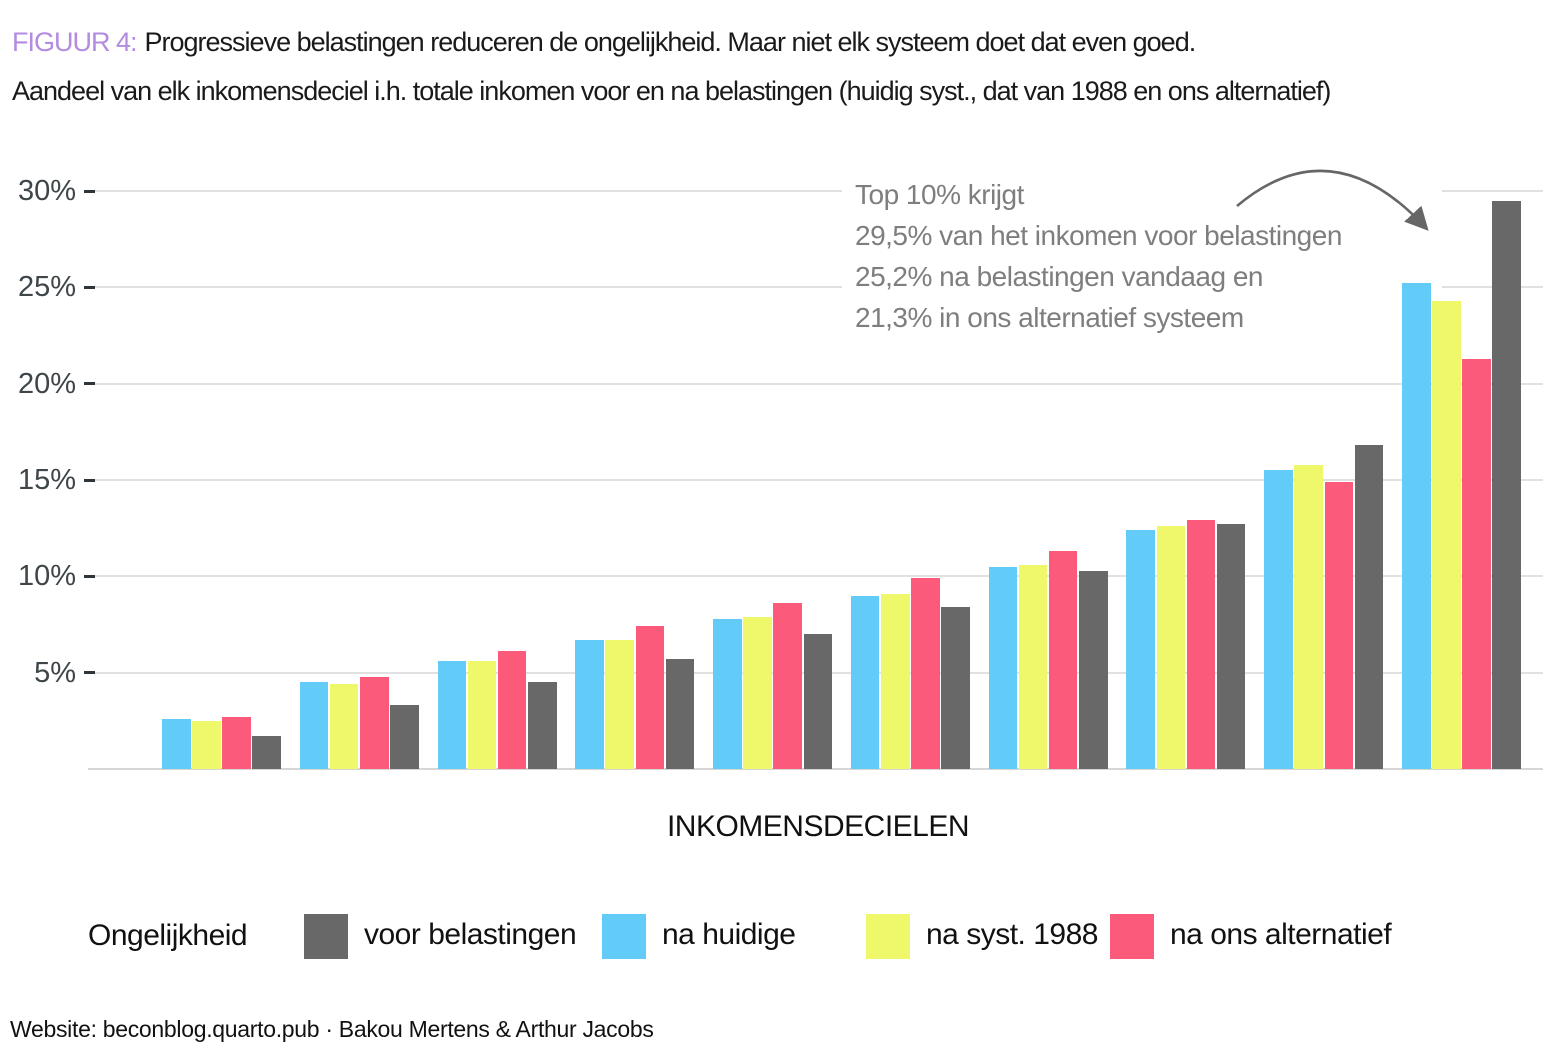 Image resolution: width=1559 pixels, height=1063 pixels. What do you see at coordinates (55, 672) in the screenshot?
I see `y-tick-label-5: 5%` at bounding box center [55, 672].